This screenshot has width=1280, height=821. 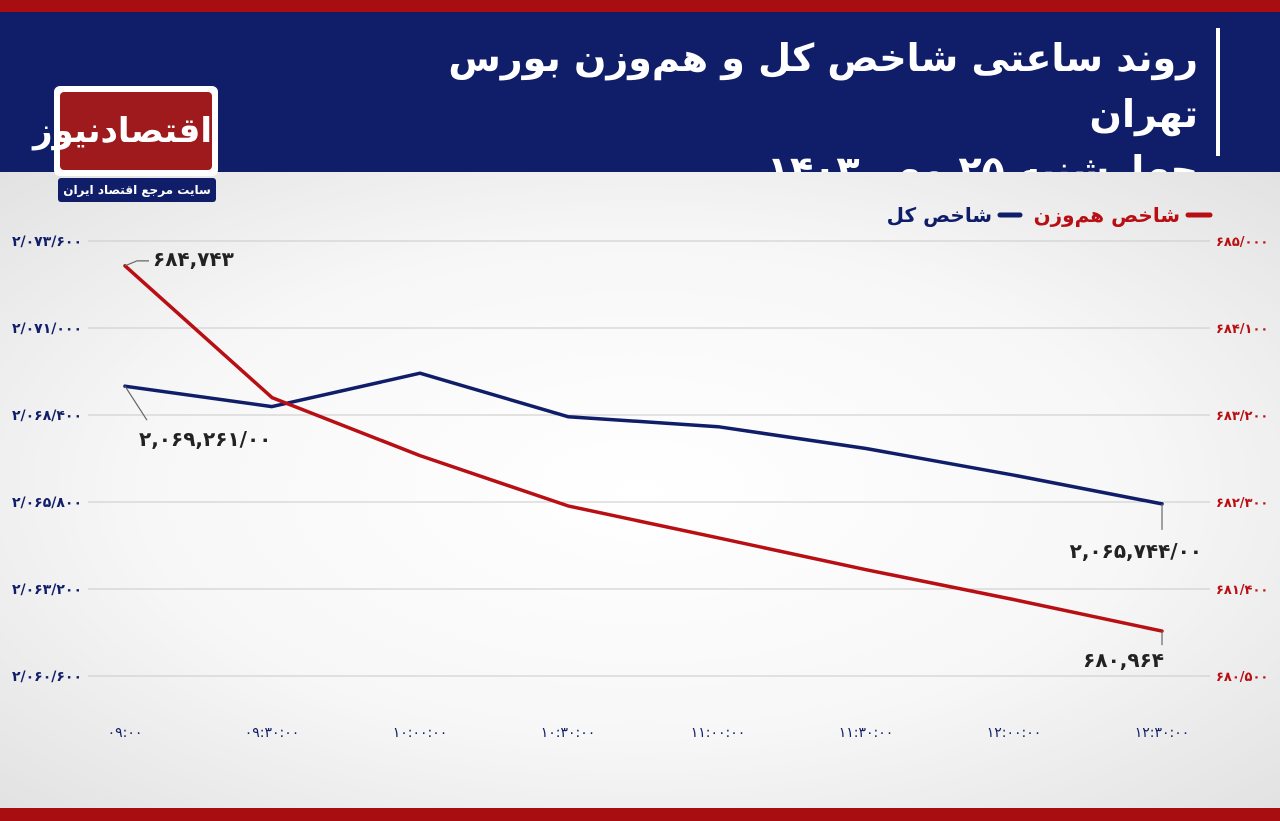 I want to click on legend-label-total: شاخص کل, so click(x=939, y=215).